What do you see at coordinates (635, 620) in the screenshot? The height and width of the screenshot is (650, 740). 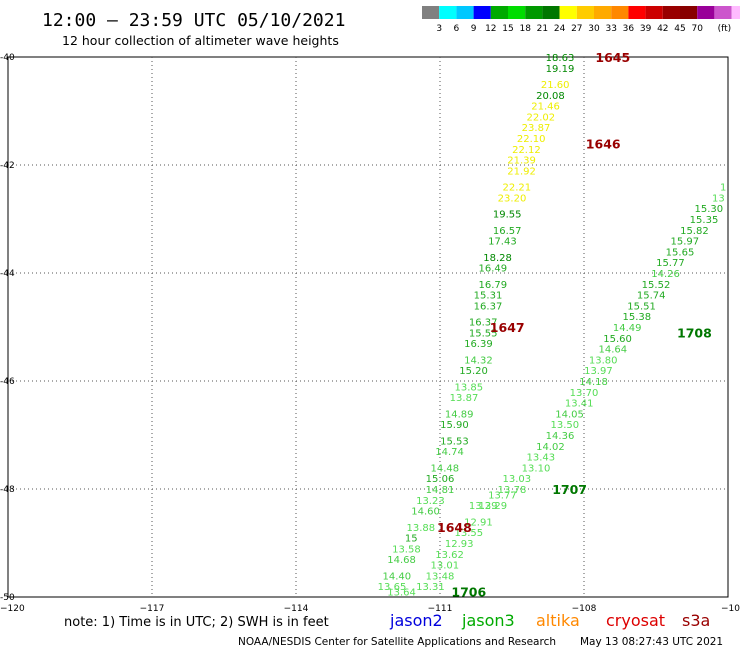 I see `satellite-name-cryosat: cryosat` at bounding box center [635, 620].